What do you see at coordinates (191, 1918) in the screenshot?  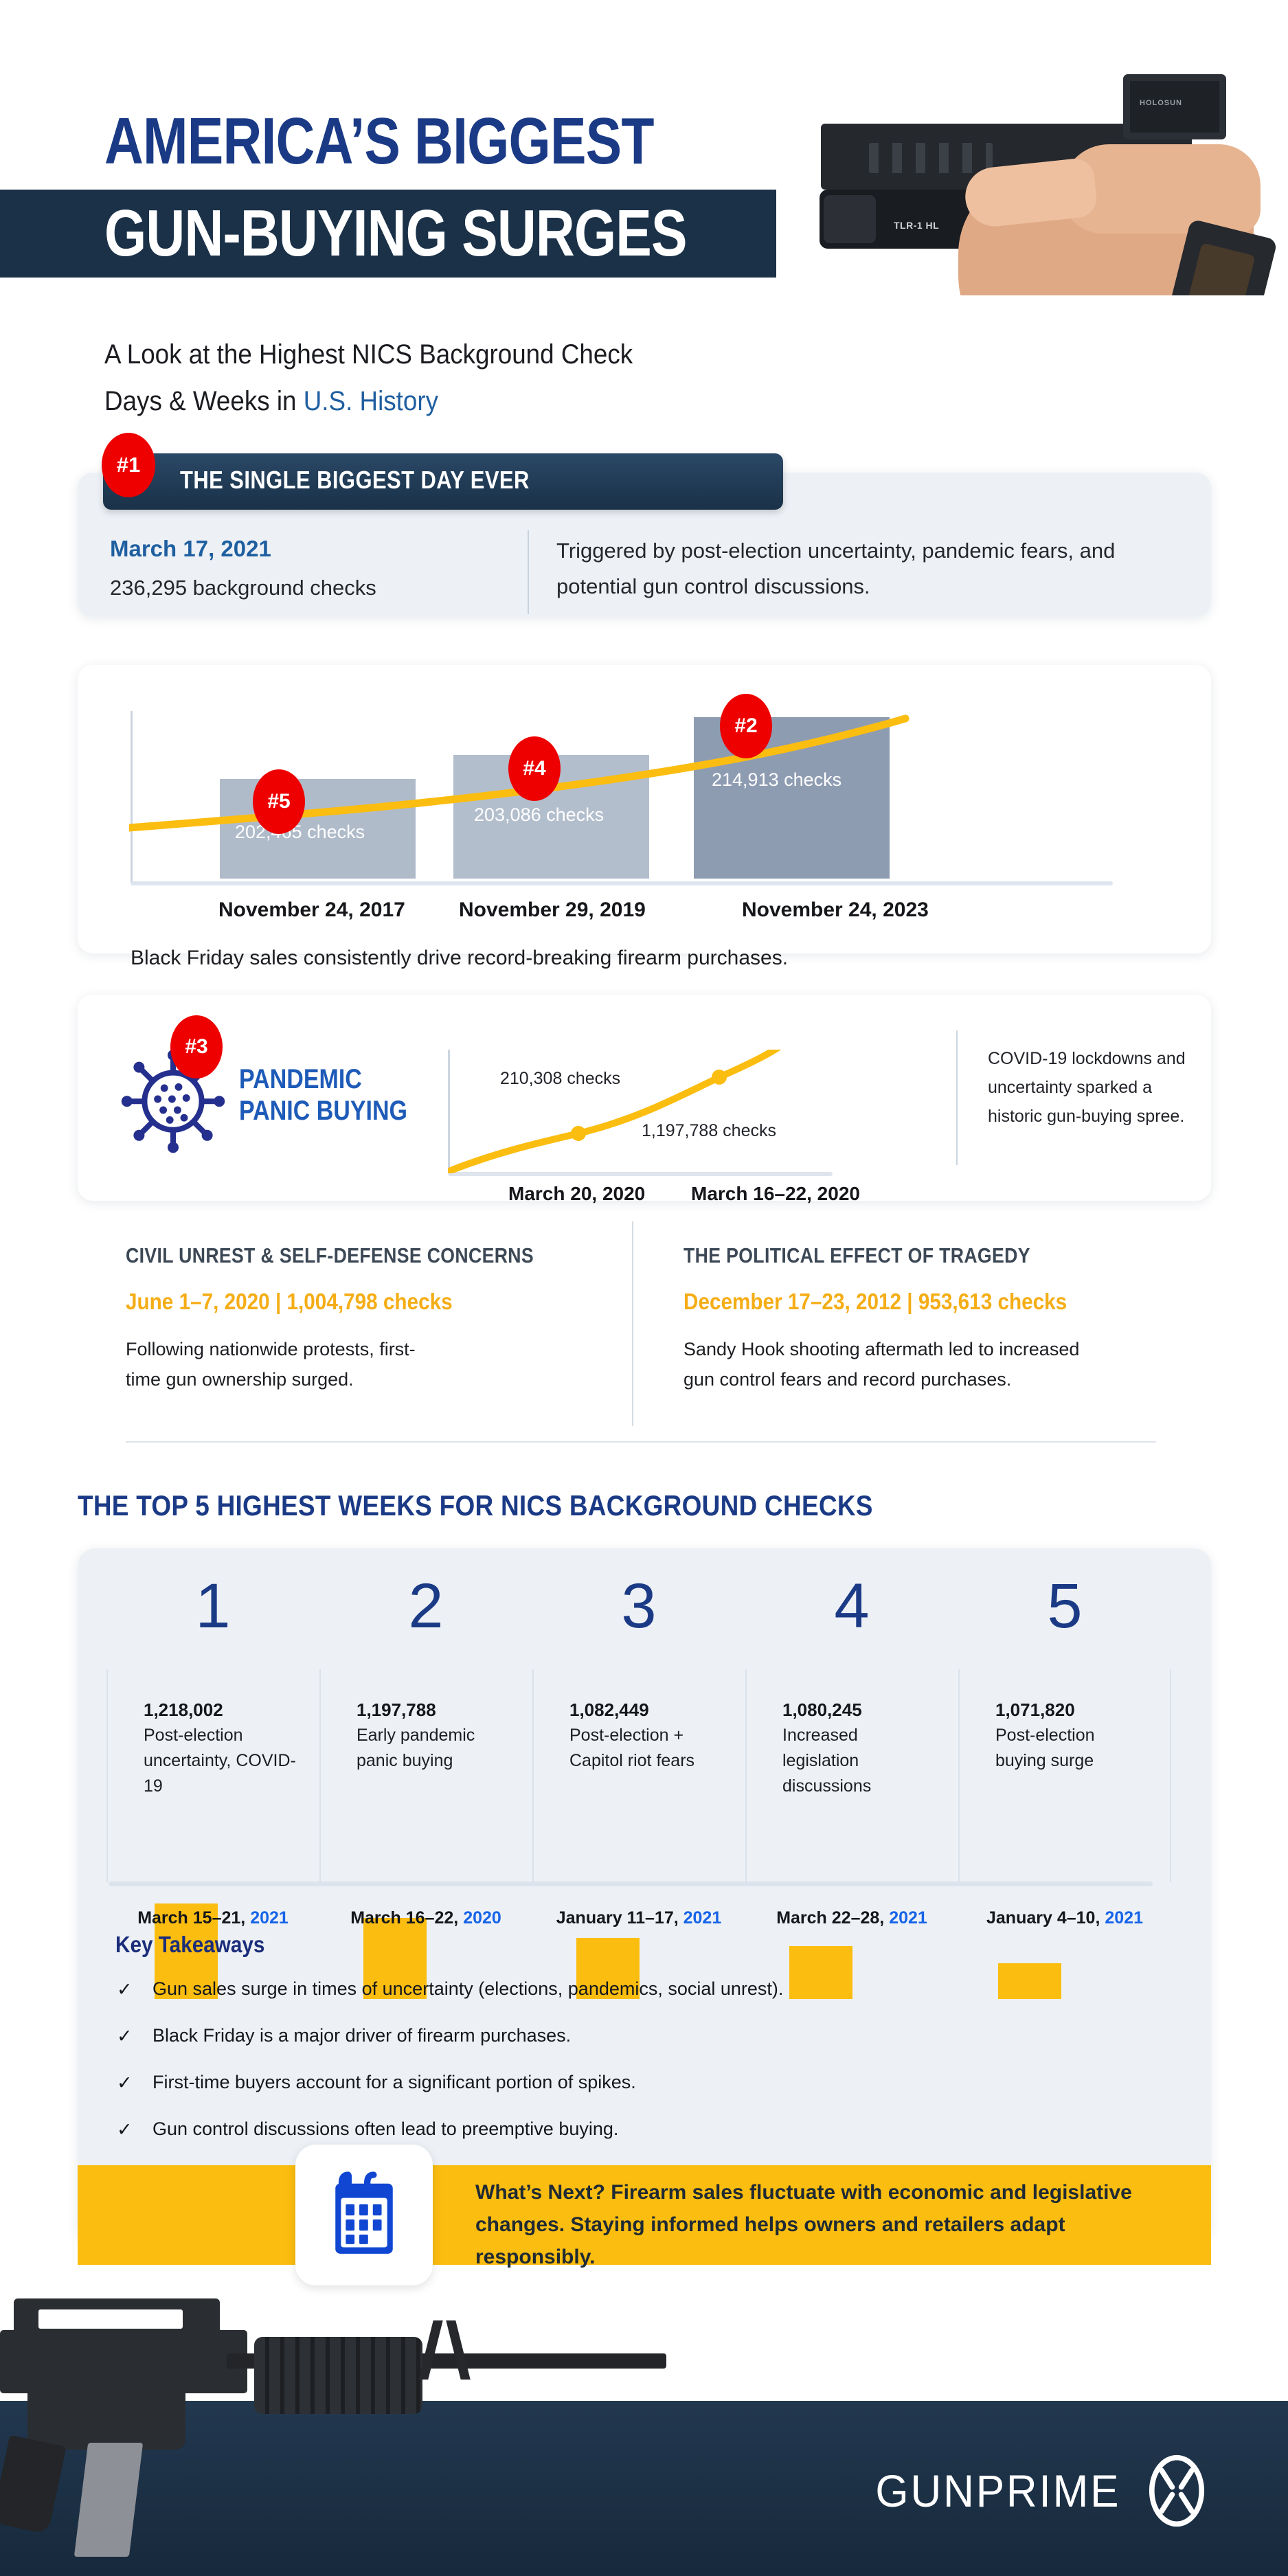 I see `top5-date-1-month: March 15–21,` at bounding box center [191, 1918].